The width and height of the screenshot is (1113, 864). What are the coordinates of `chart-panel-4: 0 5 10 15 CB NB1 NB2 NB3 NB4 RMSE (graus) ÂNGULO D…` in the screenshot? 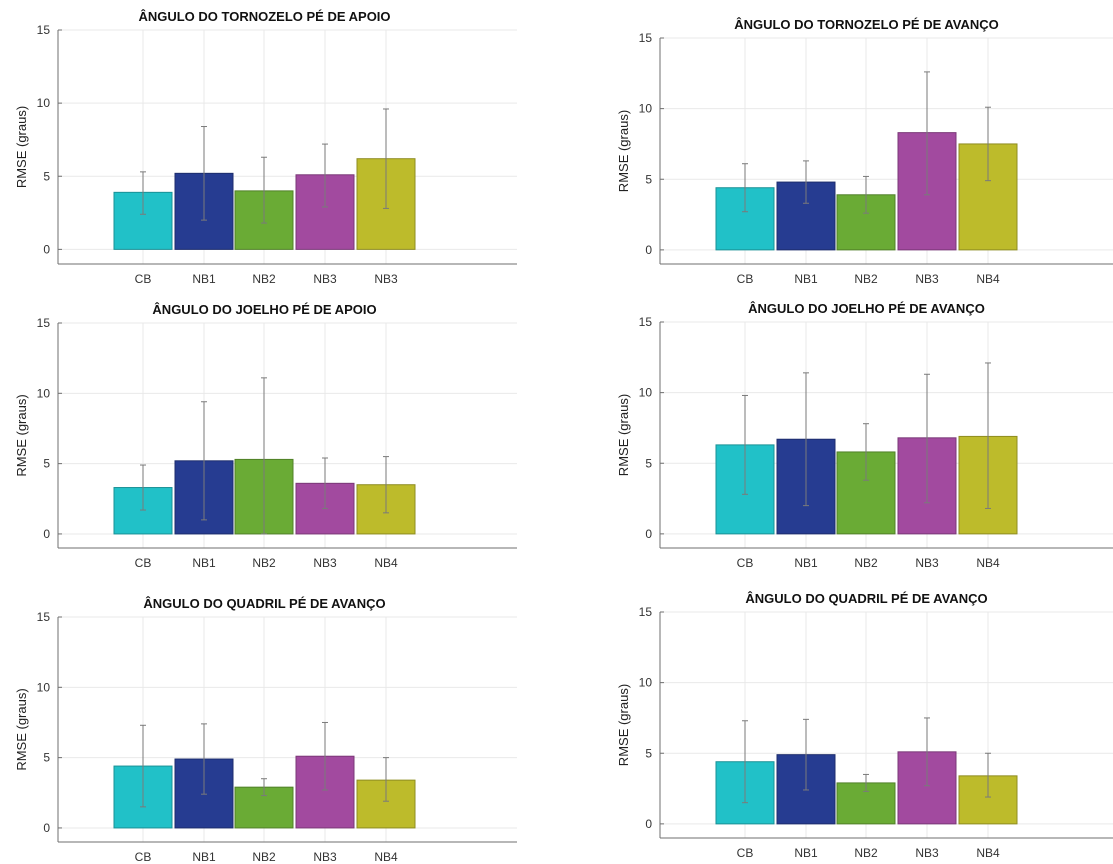 It's located at (864, 435).